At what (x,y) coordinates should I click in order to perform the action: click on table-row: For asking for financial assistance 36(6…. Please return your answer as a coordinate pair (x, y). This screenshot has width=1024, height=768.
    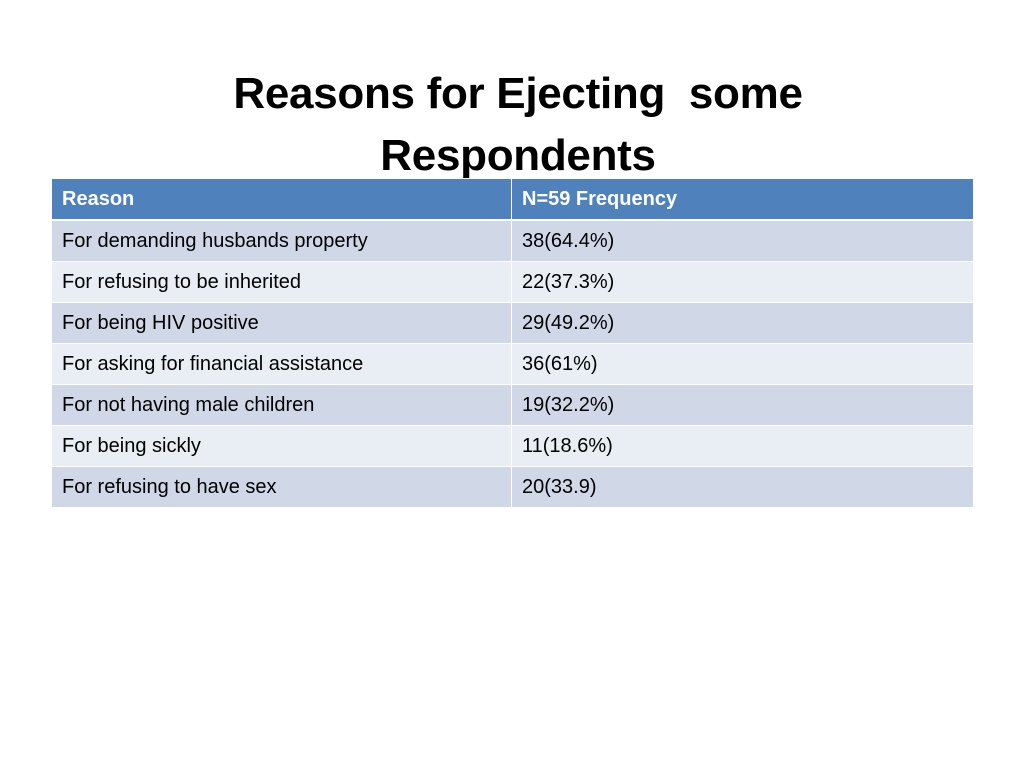
    Looking at the image, I should click on (512, 364).